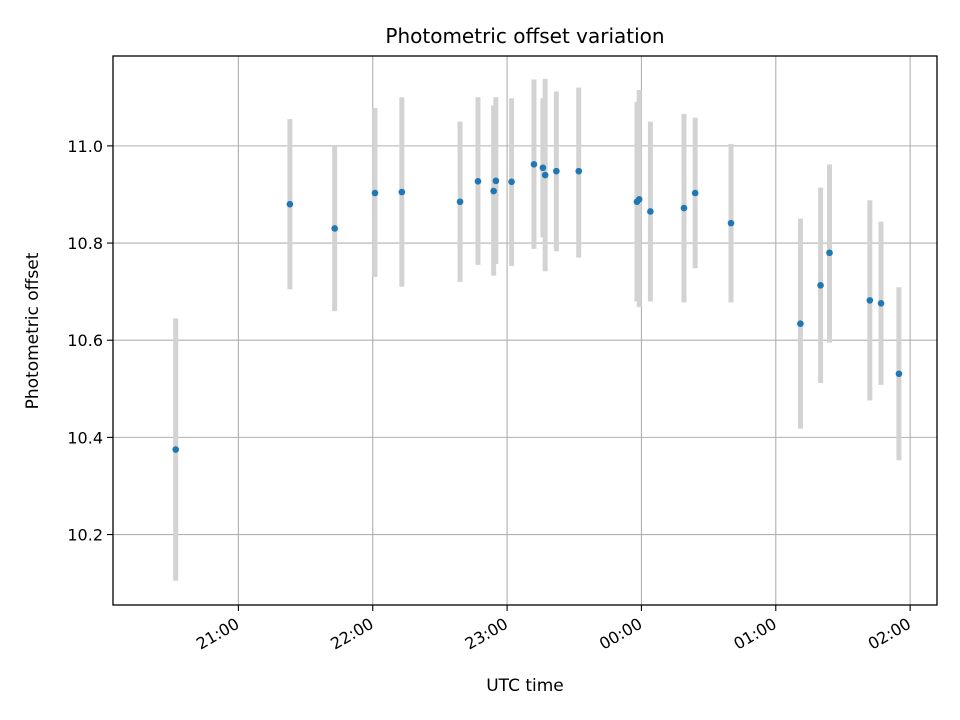  Describe the element at coordinates (85, 146) in the screenshot. I see `y-tick-label: 11.0` at that location.